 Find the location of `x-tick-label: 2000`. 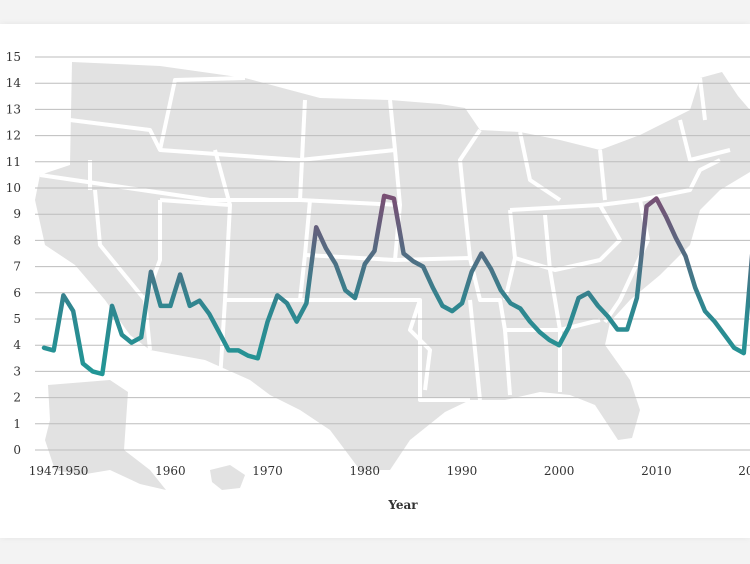

x-tick-label: 2000 is located at coordinates (559, 471).